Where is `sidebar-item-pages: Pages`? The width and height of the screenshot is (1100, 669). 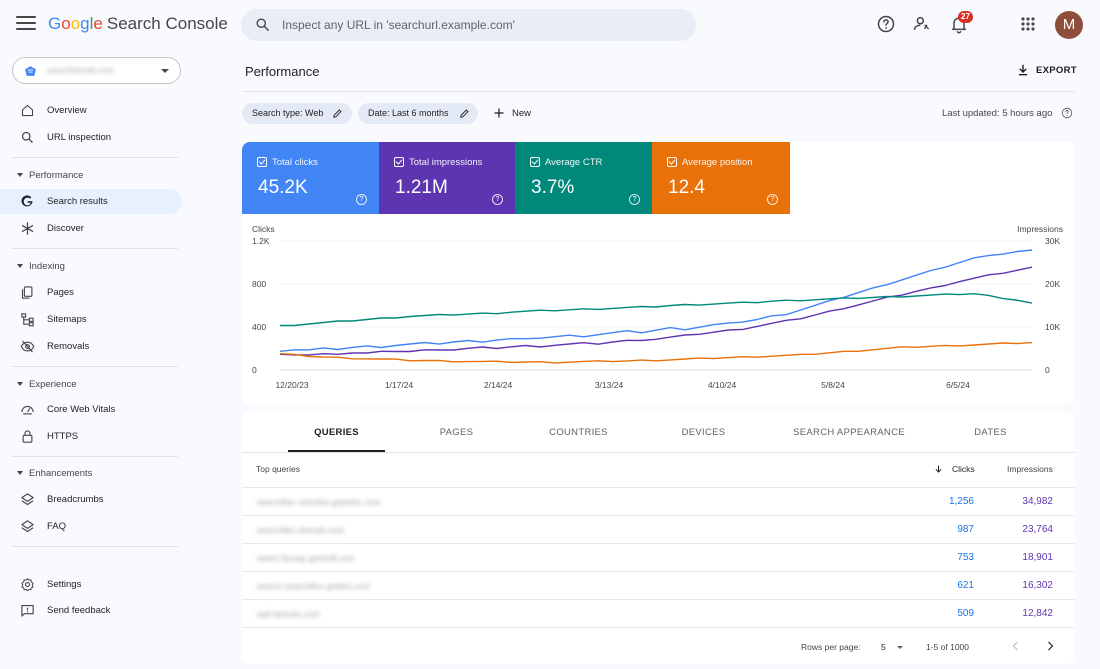
sidebar-item-pages: Pages is located at coordinates (91, 292).